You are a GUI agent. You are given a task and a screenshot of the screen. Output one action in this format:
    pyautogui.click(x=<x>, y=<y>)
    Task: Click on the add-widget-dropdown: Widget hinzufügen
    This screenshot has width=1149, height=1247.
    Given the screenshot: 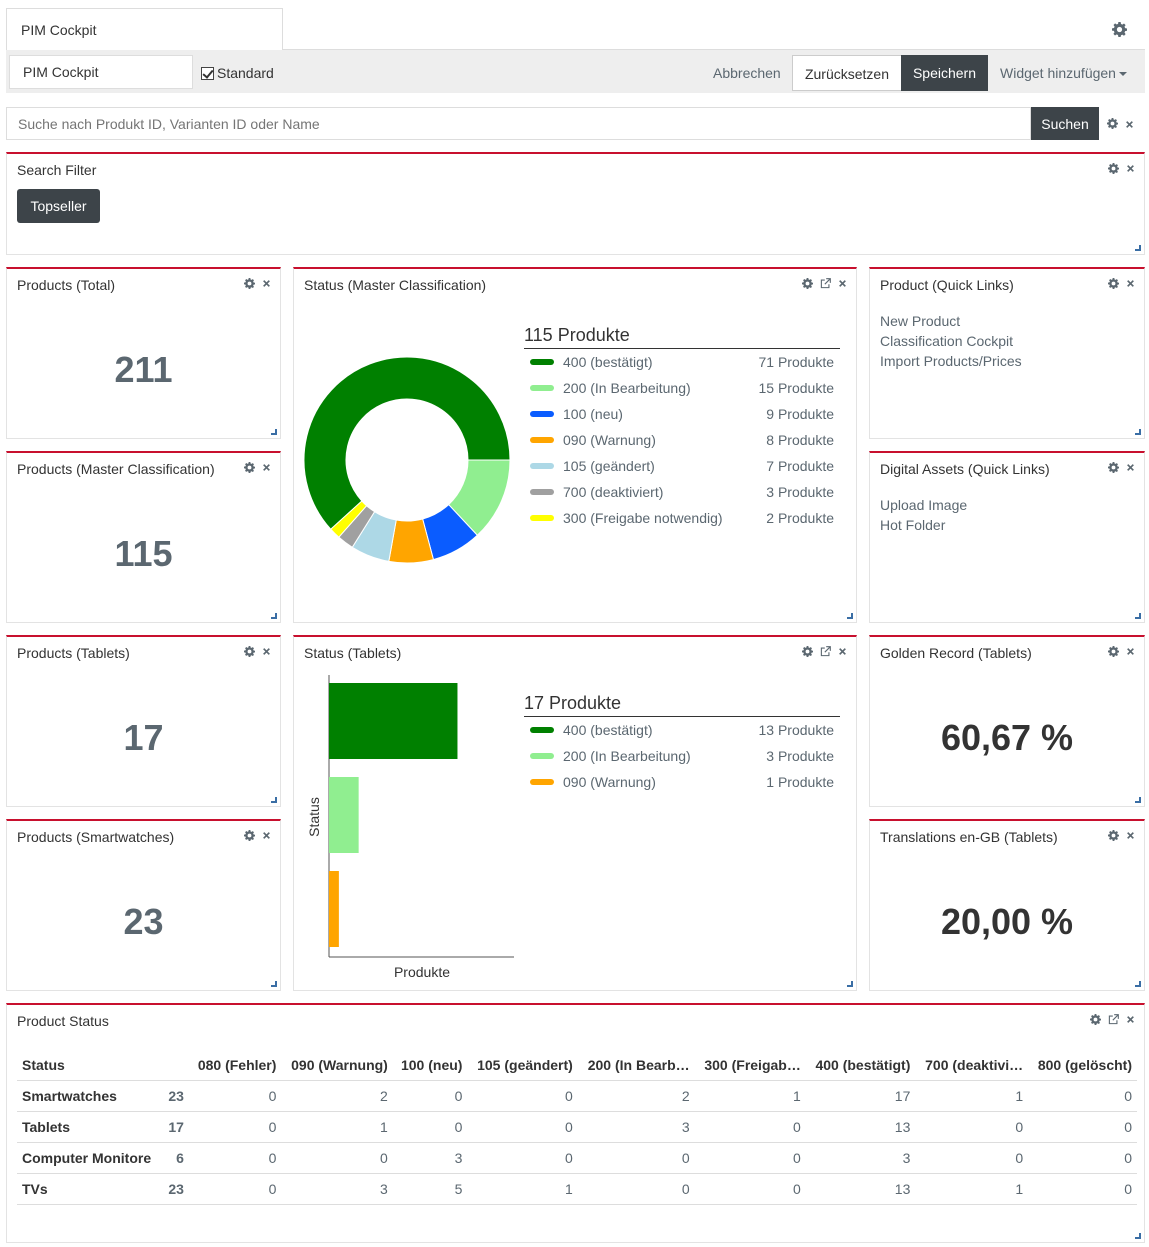 What is the action you would take?
    pyautogui.click(x=1063, y=73)
    